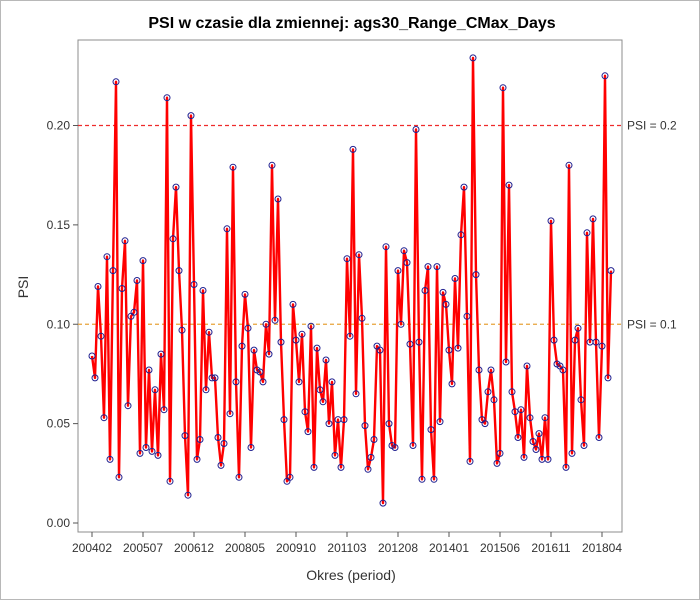 The image size is (700, 600). I want to click on x-tick-label: 201506, so click(500, 548).